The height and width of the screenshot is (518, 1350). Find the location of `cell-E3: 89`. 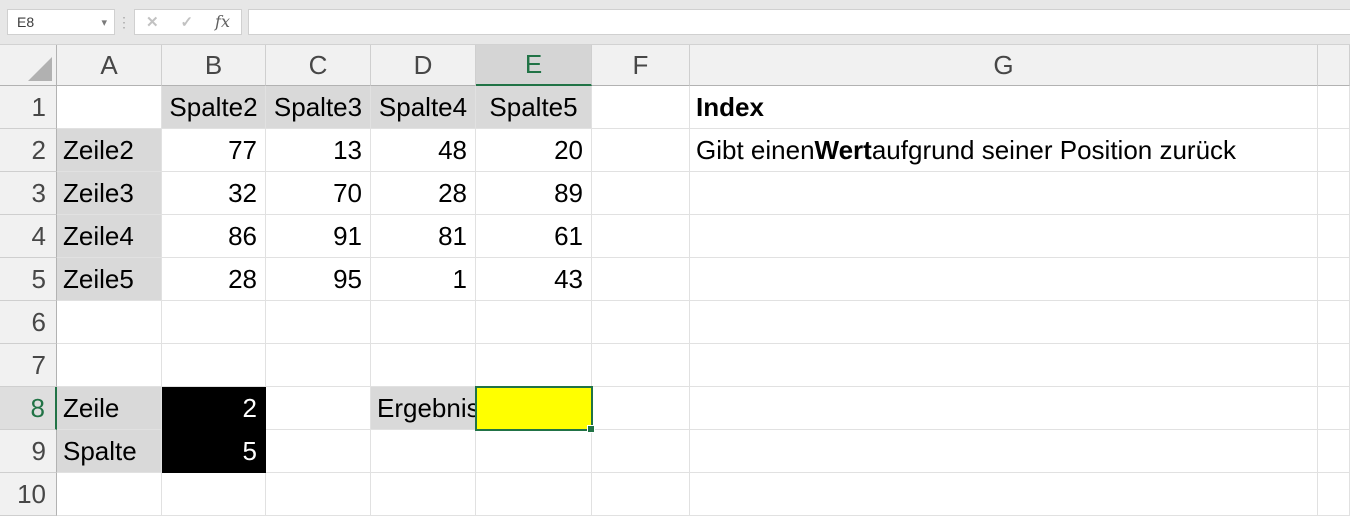

cell-E3: 89 is located at coordinates (534, 193).